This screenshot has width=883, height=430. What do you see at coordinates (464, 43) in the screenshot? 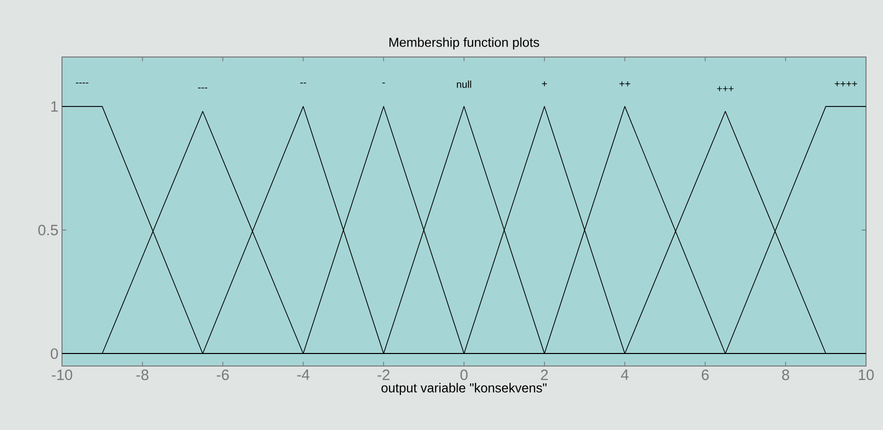
I see `chart-title: Membership function plots` at bounding box center [464, 43].